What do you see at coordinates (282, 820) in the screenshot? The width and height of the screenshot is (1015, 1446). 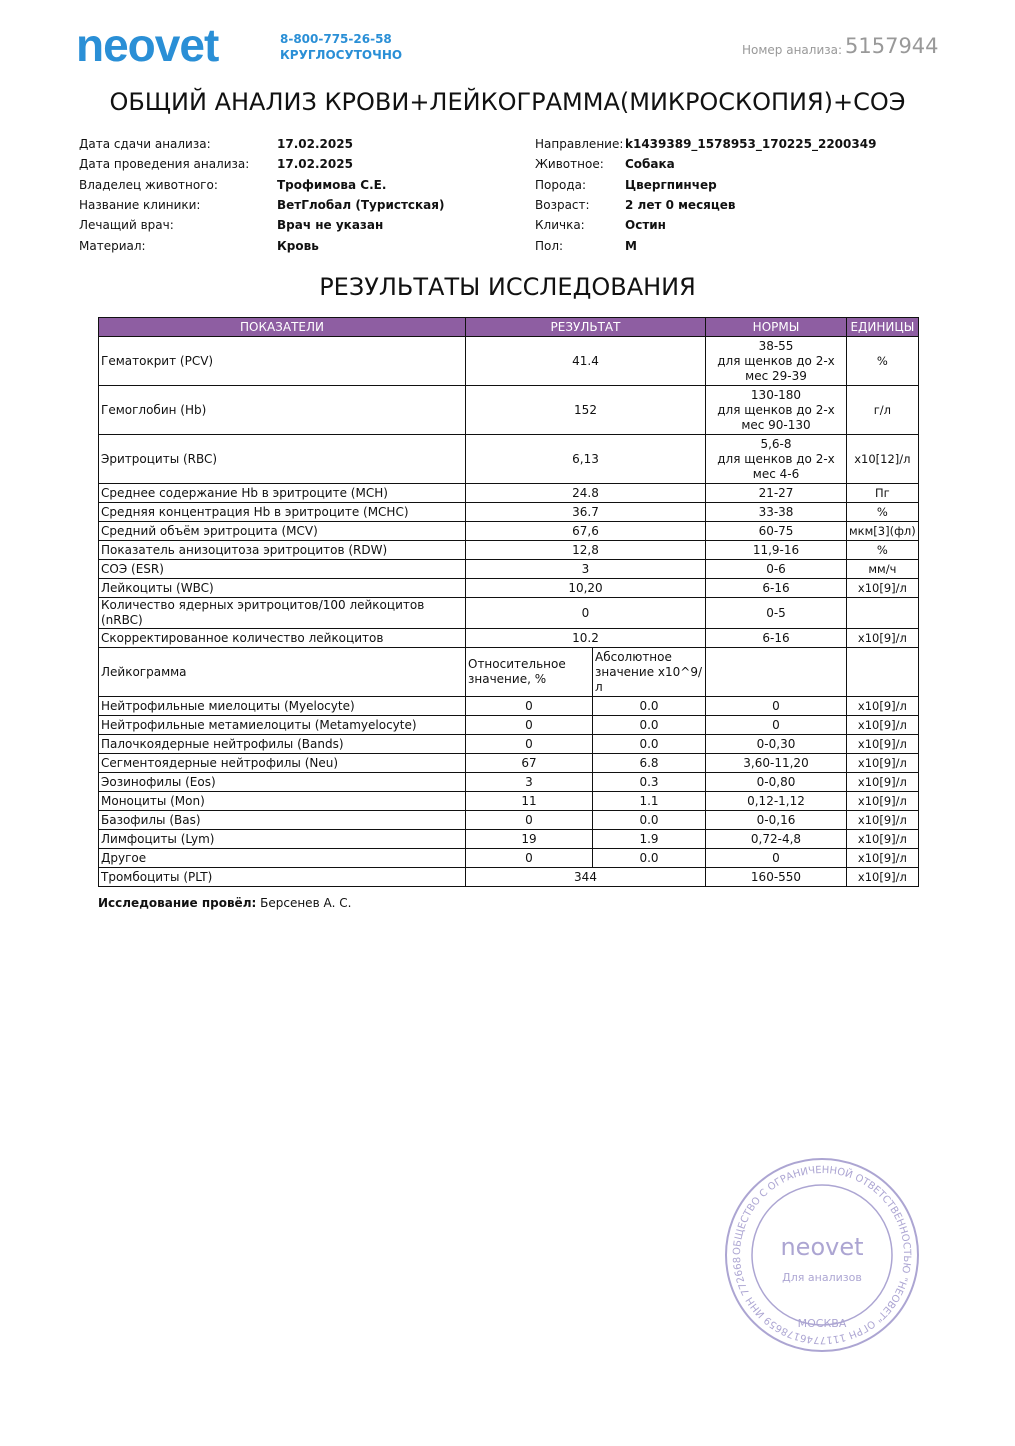 I see `indicator: Базофилы (Bas)` at bounding box center [282, 820].